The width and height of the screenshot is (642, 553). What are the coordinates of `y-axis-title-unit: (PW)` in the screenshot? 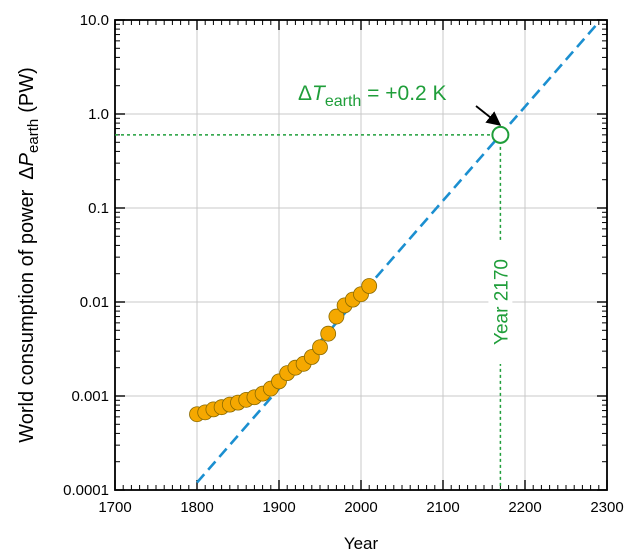 It's located at (27, 90).